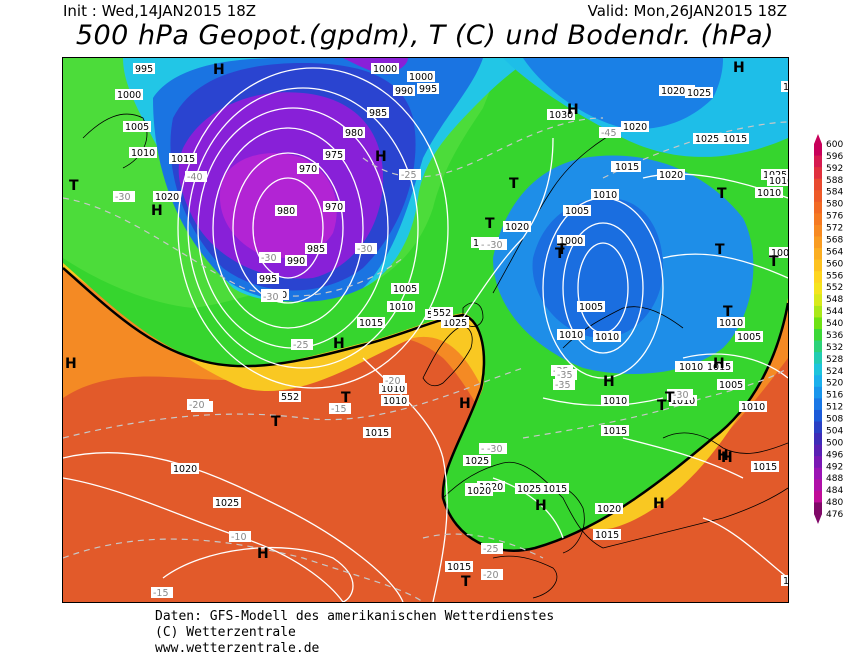 Image resolution: width=850 pixels, height=657 pixels. I want to click on legend-tick-label: 576, so click(834, 217).